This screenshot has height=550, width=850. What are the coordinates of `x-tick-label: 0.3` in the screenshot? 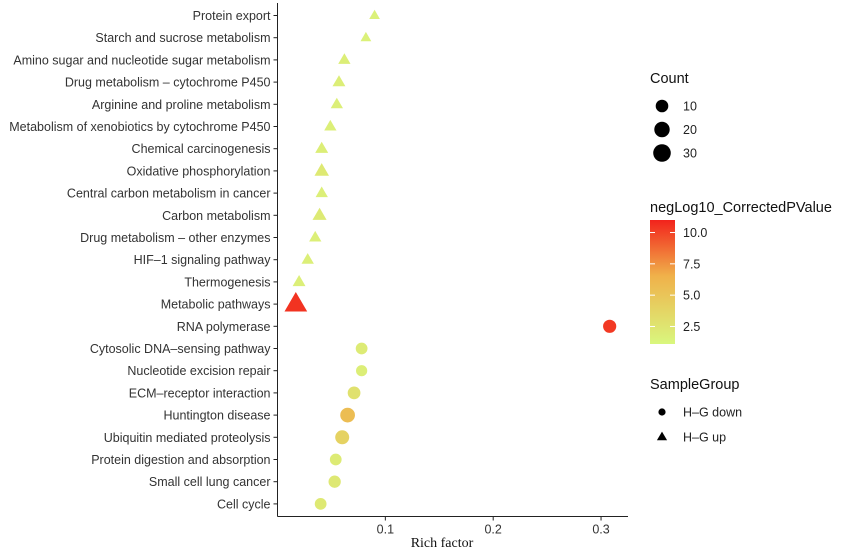 It's located at (600, 530).